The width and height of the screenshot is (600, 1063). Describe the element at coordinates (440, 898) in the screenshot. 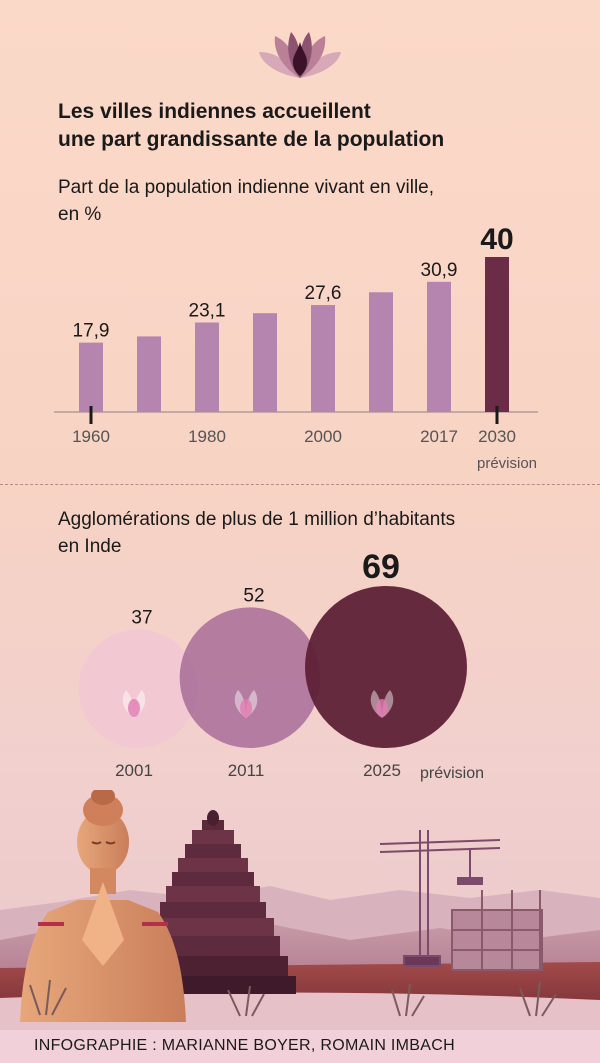

I see `construction-crane` at that location.